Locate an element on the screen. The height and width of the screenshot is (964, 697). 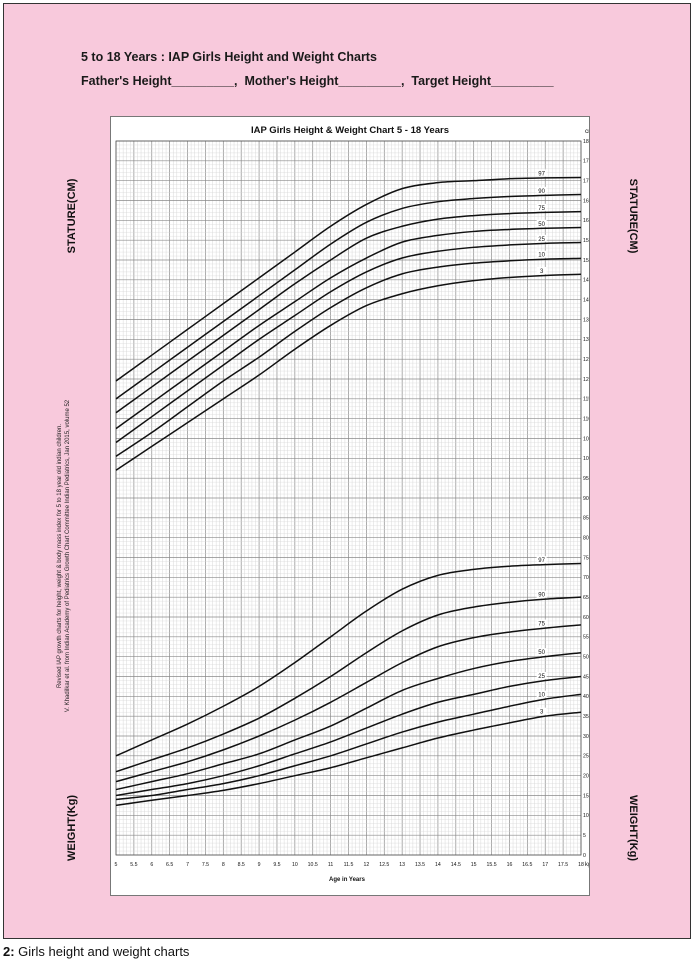
height-curve-p97 is located at coordinates (348, 279).